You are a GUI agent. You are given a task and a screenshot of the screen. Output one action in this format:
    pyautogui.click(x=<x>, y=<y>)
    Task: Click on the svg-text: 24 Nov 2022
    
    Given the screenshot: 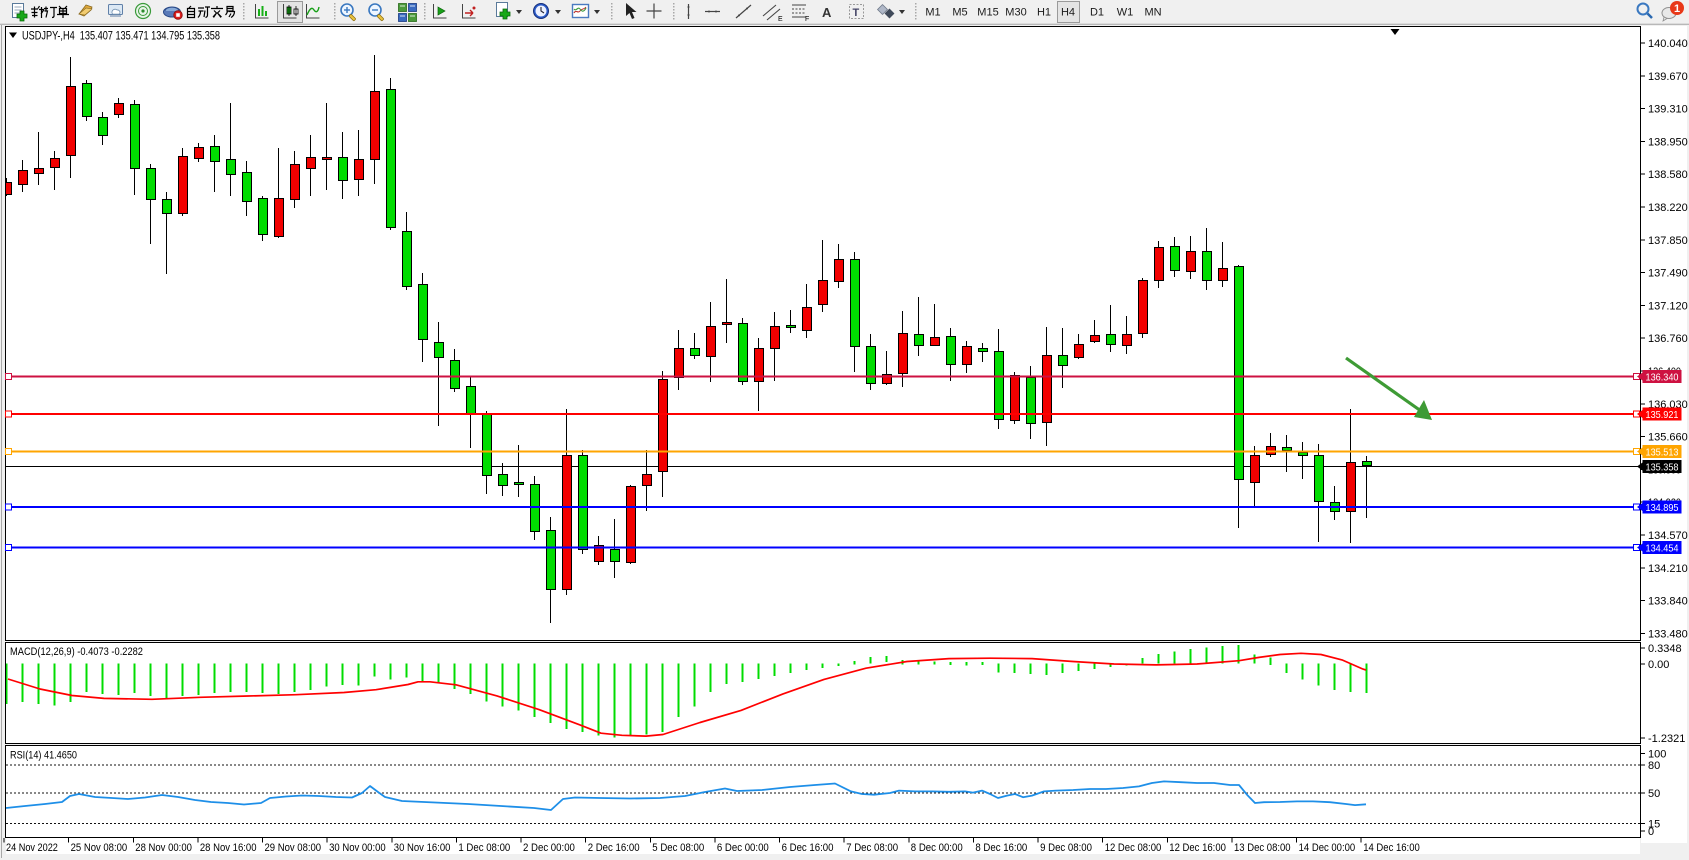 What is the action you would take?
    pyautogui.click(x=32, y=848)
    